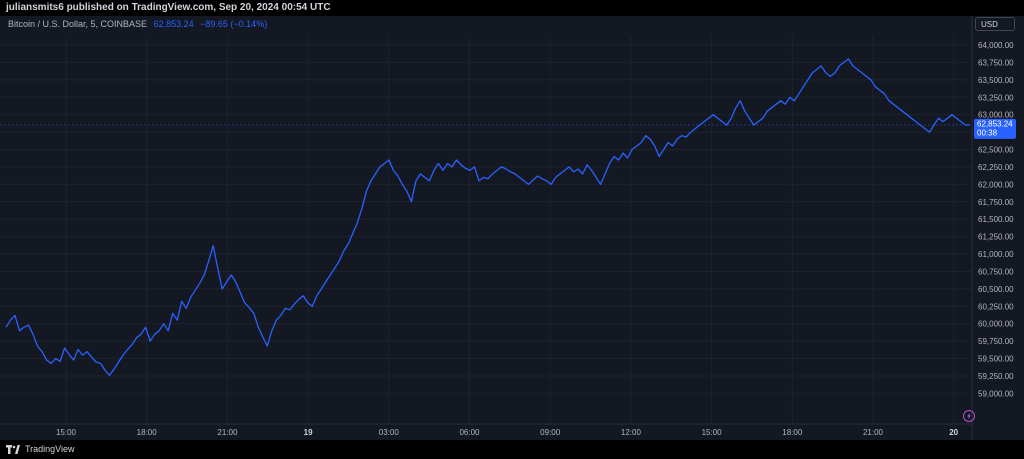 The width and height of the screenshot is (1024, 459). I want to click on price-tick-label: 59,500.00, so click(996, 359).